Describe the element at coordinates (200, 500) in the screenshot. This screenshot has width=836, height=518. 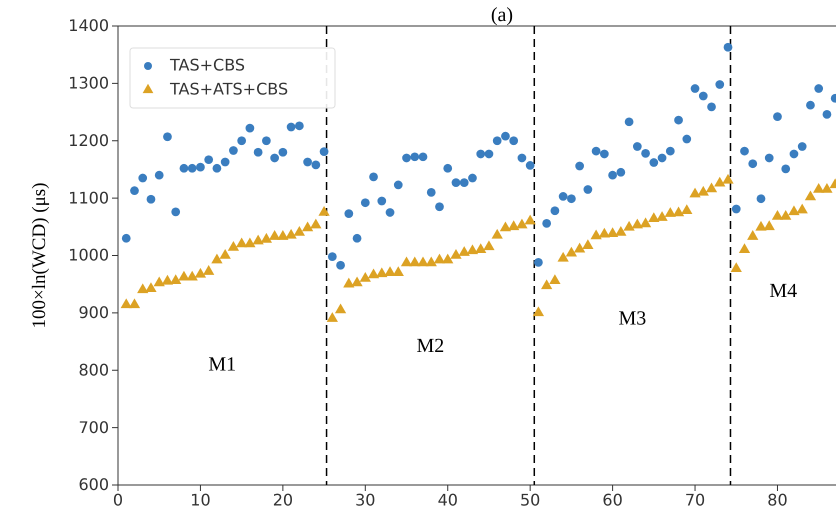
I see `x-tick-label: 10` at that location.